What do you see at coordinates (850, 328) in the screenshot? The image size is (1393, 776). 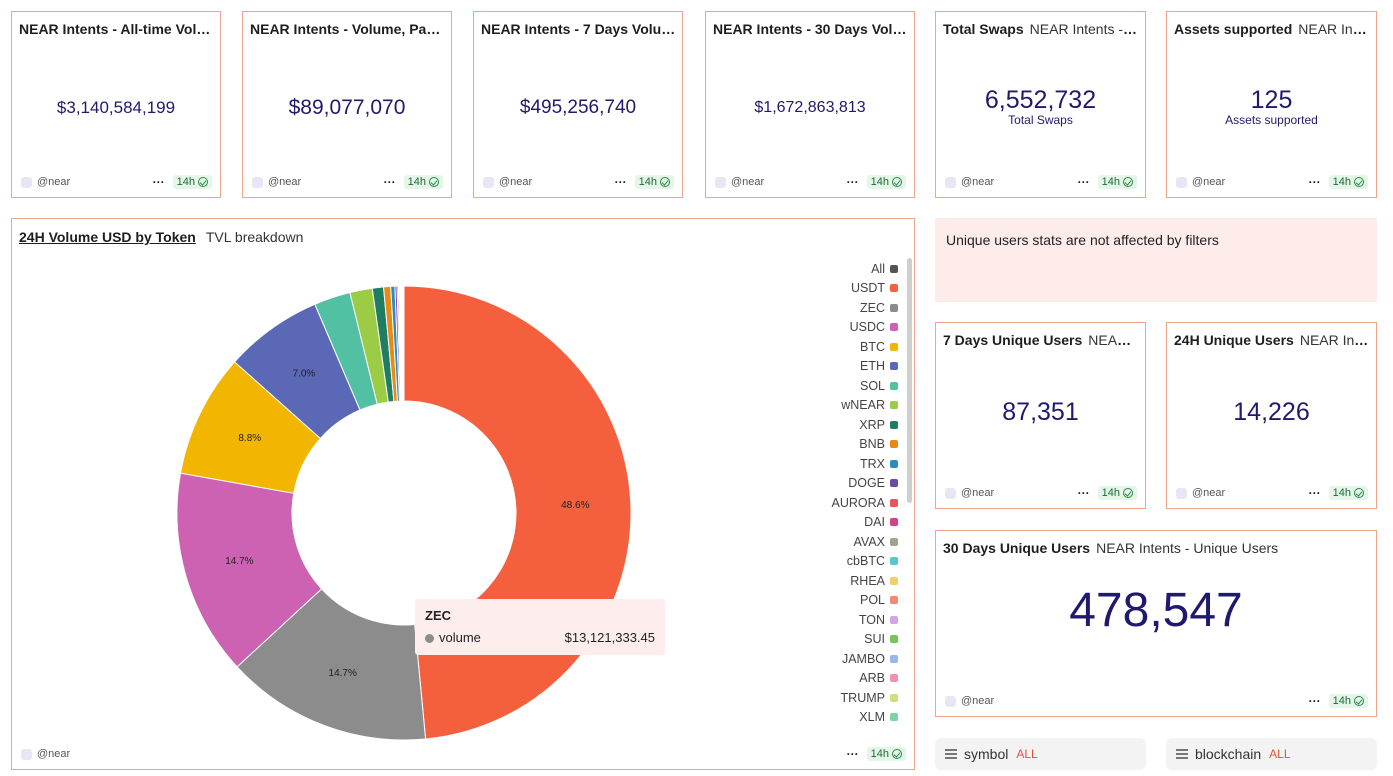 I see `legend-item-usdc: USDC` at bounding box center [850, 328].